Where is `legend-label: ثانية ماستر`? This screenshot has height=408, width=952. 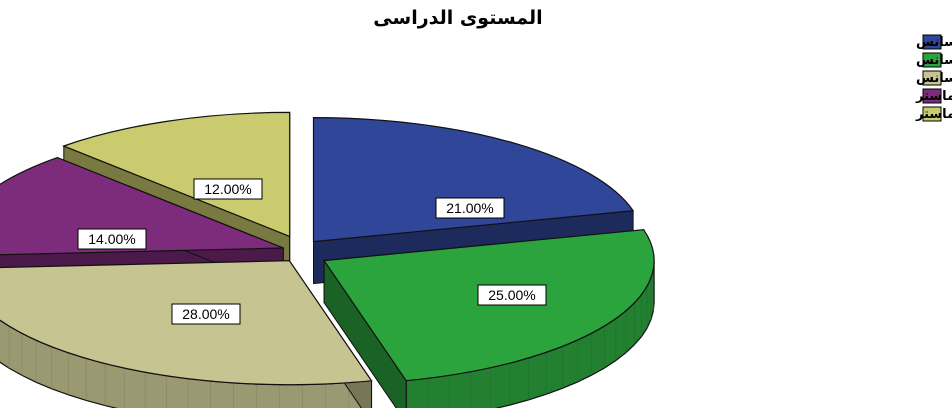 legend-label: ثانية ماستر is located at coordinates (933, 114).